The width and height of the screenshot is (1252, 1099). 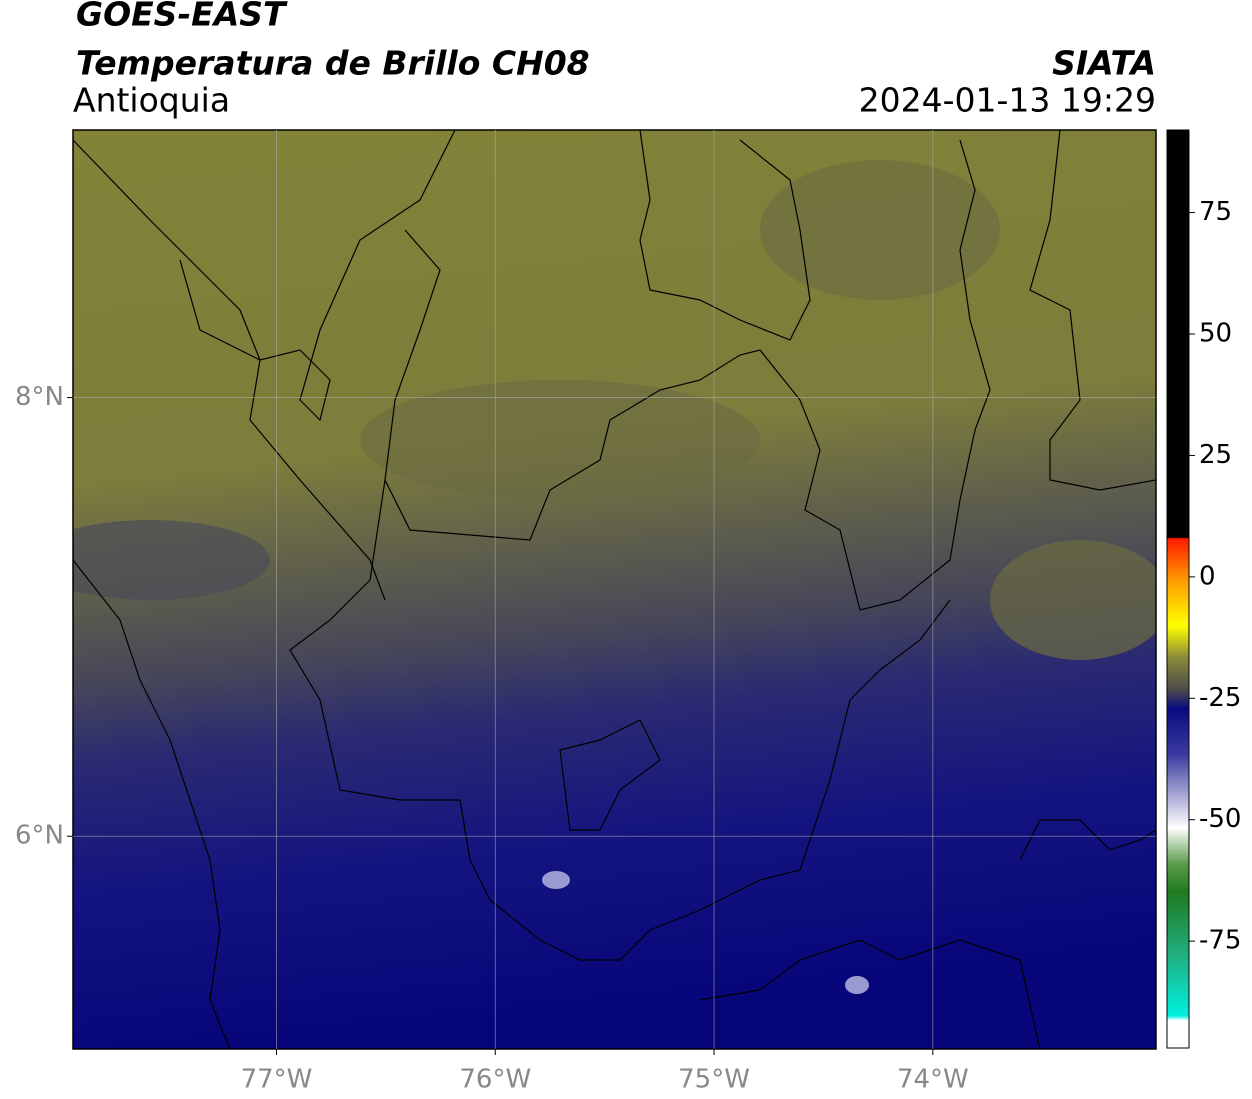 I want to click on colorbar-label: -50, so click(x=1220, y=819).